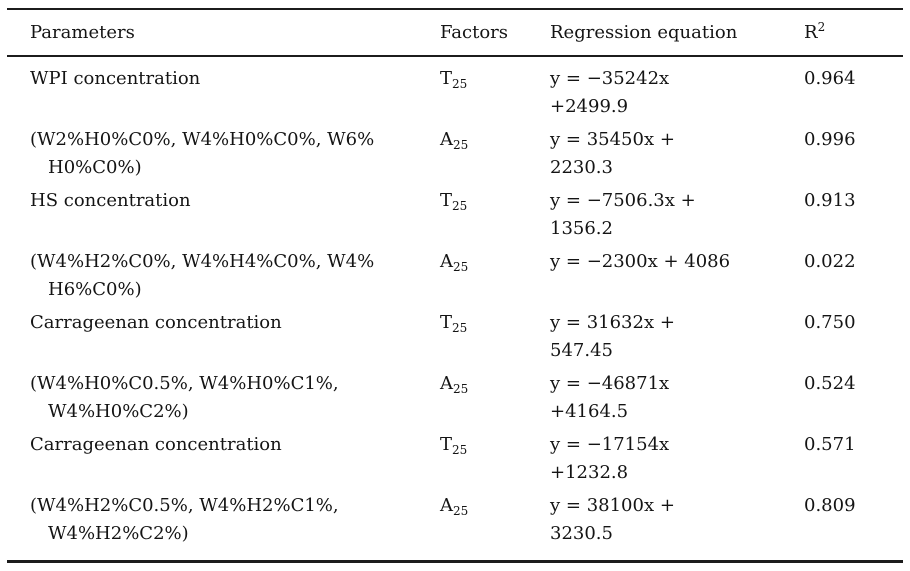 The image size is (910, 571). What do you see at coordinates (184, 505) in the screenshot?
I see `param-line-1: (W4%H2%C0.5%, W4%H2%C1%,` at bounding box center [184, 505].